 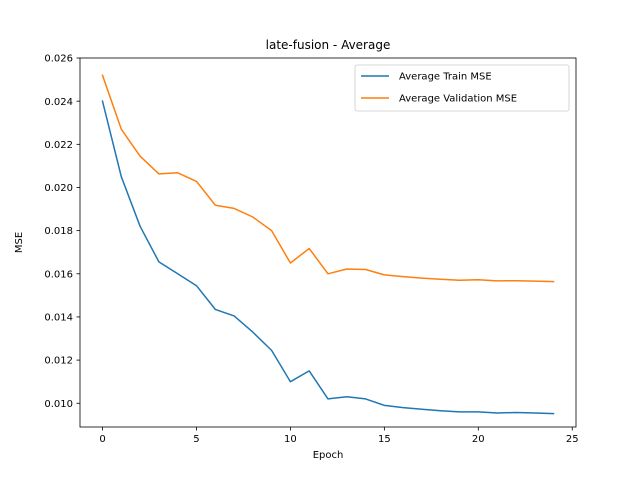 I want to click on chart-title: late-fusion - Average, so click(x=328, y=45).